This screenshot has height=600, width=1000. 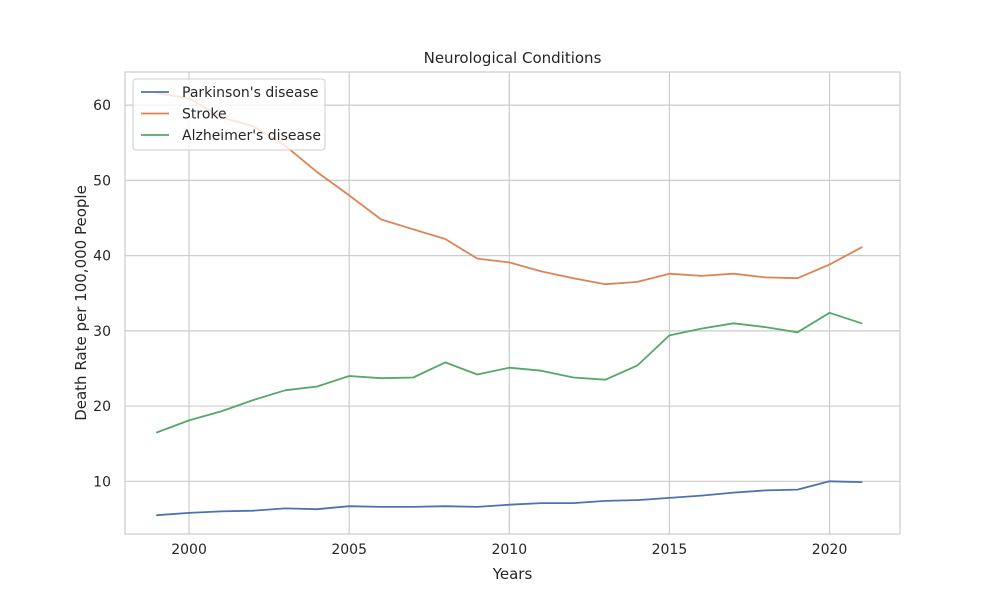 I want to click on series-line-parkinson-s-disease, so click(x=509, y=498).